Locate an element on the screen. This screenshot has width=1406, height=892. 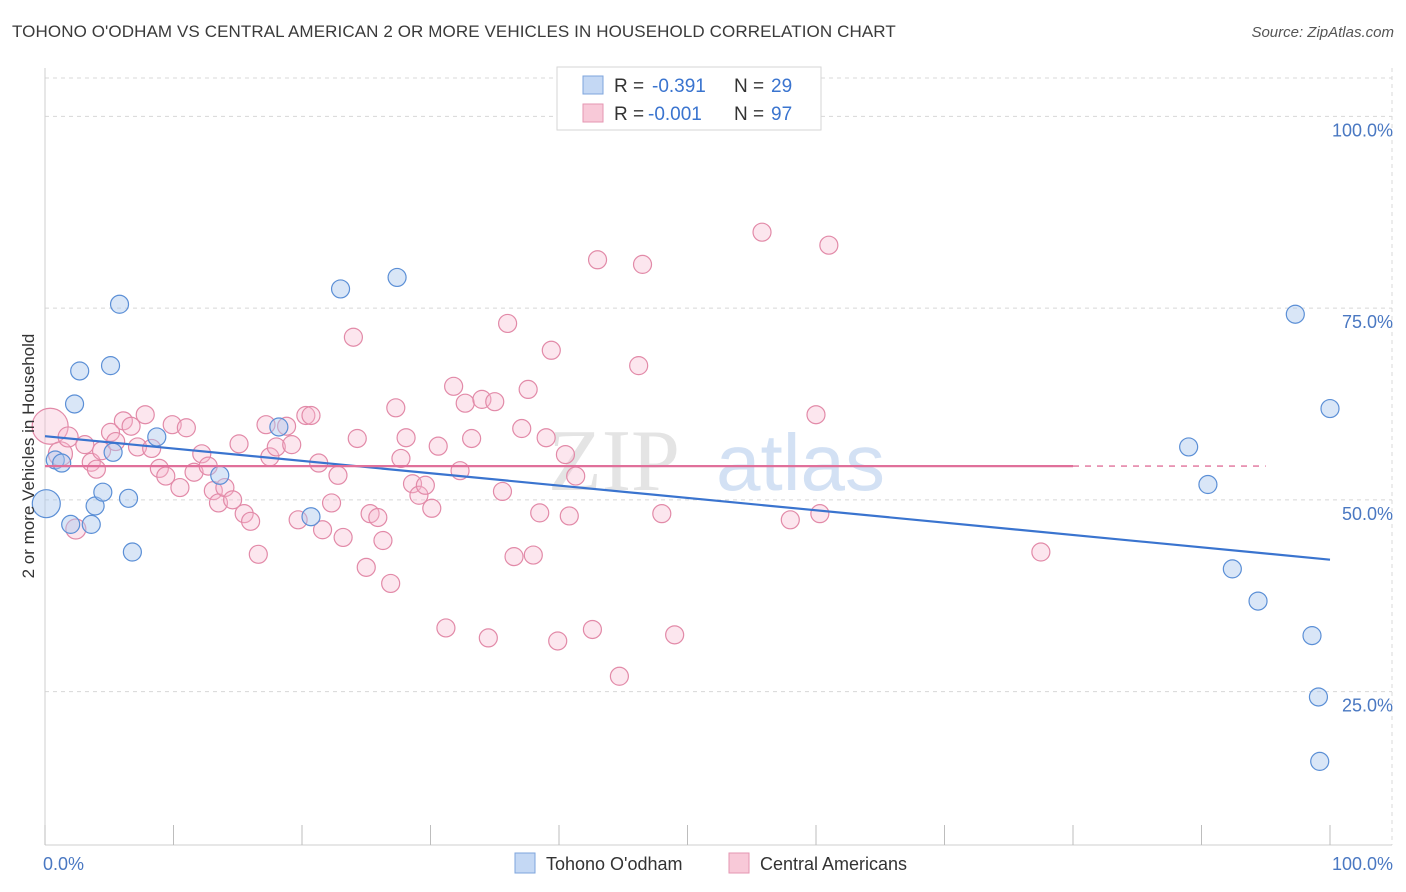
watermark: ZIP atlas is located at coordinates (716, 461).